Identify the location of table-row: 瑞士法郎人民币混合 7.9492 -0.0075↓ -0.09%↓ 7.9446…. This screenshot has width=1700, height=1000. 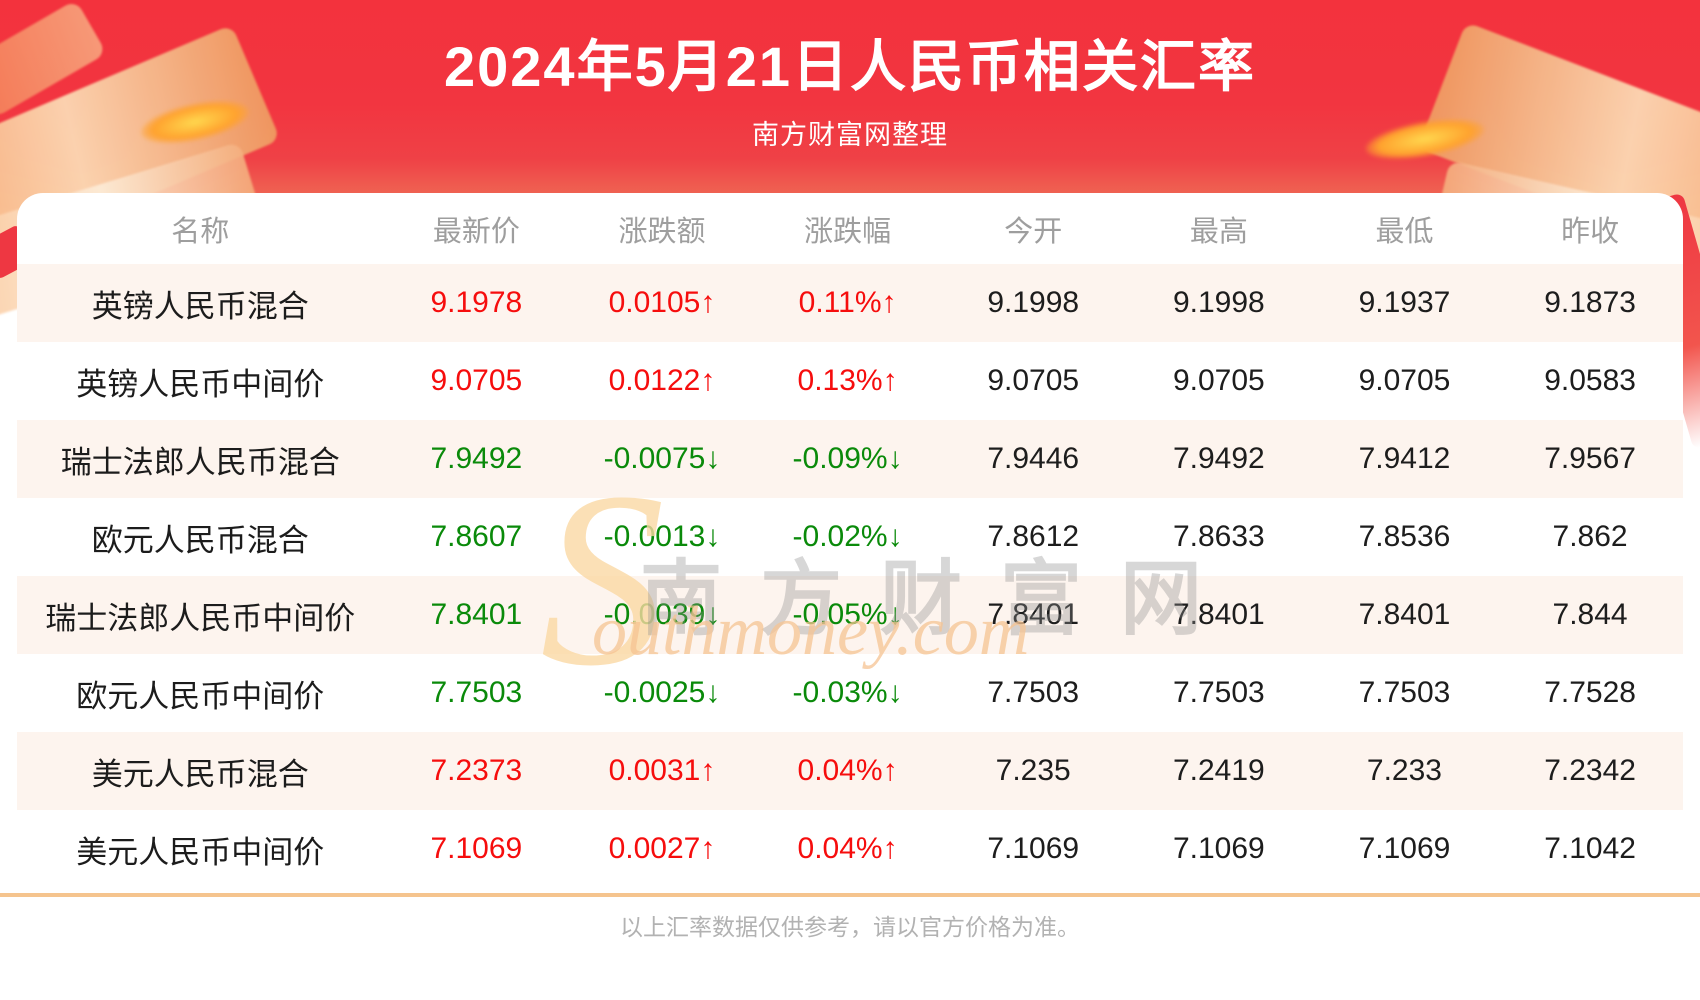
(850, 459).